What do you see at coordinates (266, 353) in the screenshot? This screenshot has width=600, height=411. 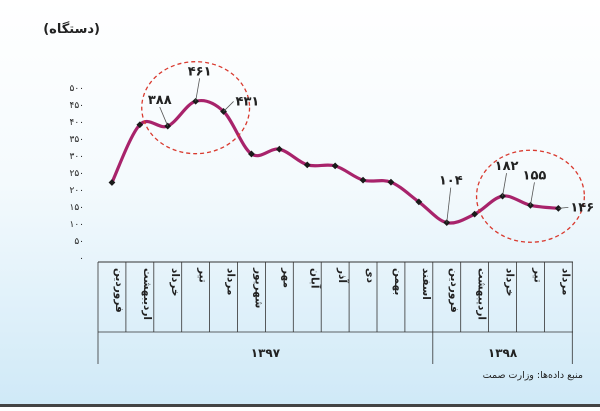 I see `year-label: ۱۳۹۷` at bounding box center [266, 353].